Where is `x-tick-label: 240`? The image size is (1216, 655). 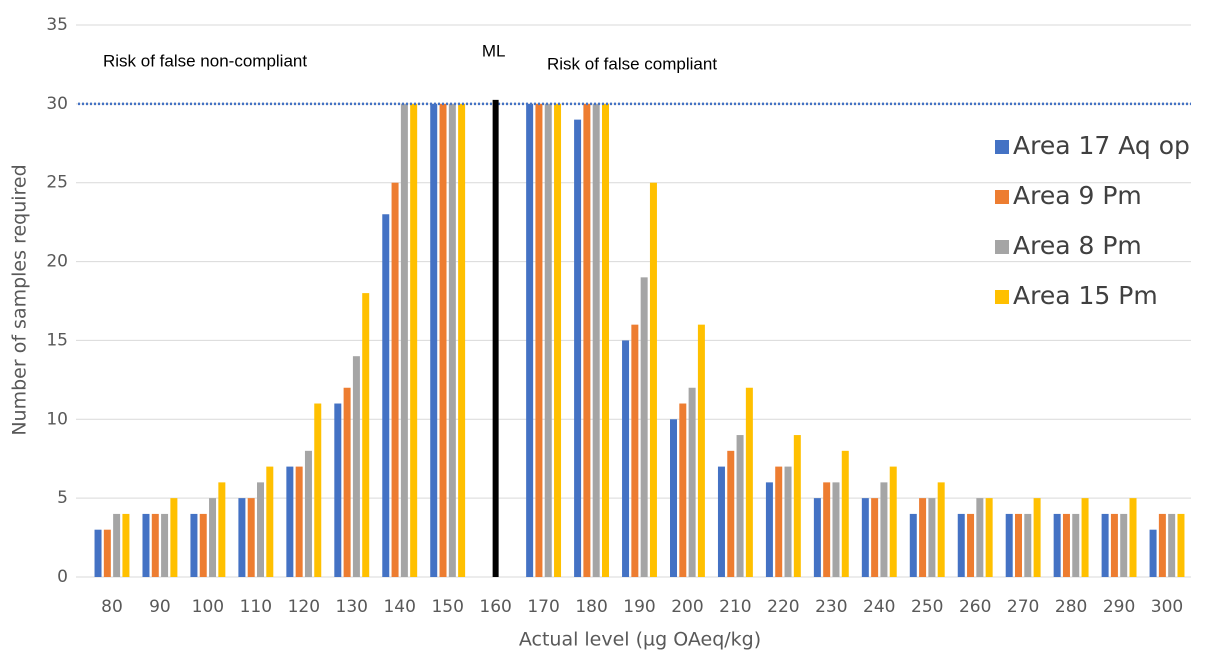
x-tick-label: 240 is located at coordinates (879, 607).